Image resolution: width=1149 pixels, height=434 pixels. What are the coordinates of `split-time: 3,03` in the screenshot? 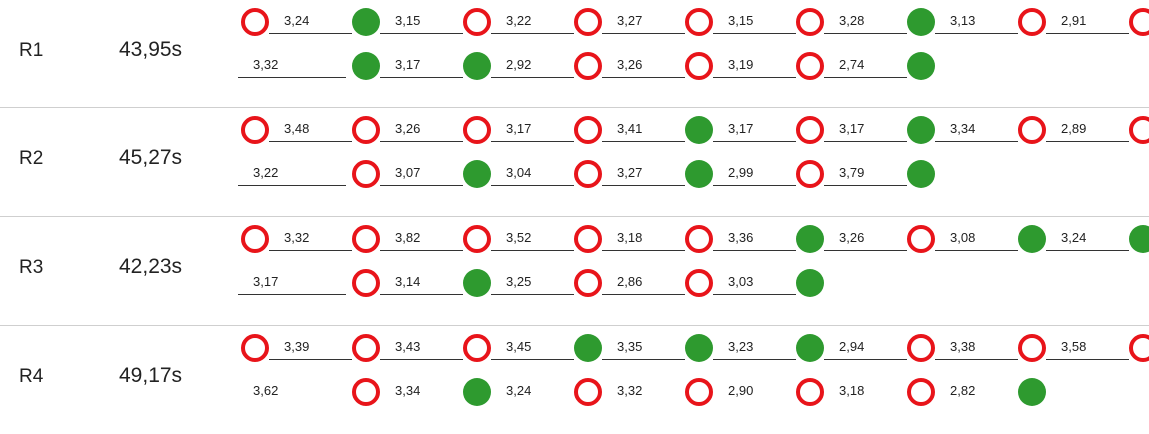 It's located at (754, 283).